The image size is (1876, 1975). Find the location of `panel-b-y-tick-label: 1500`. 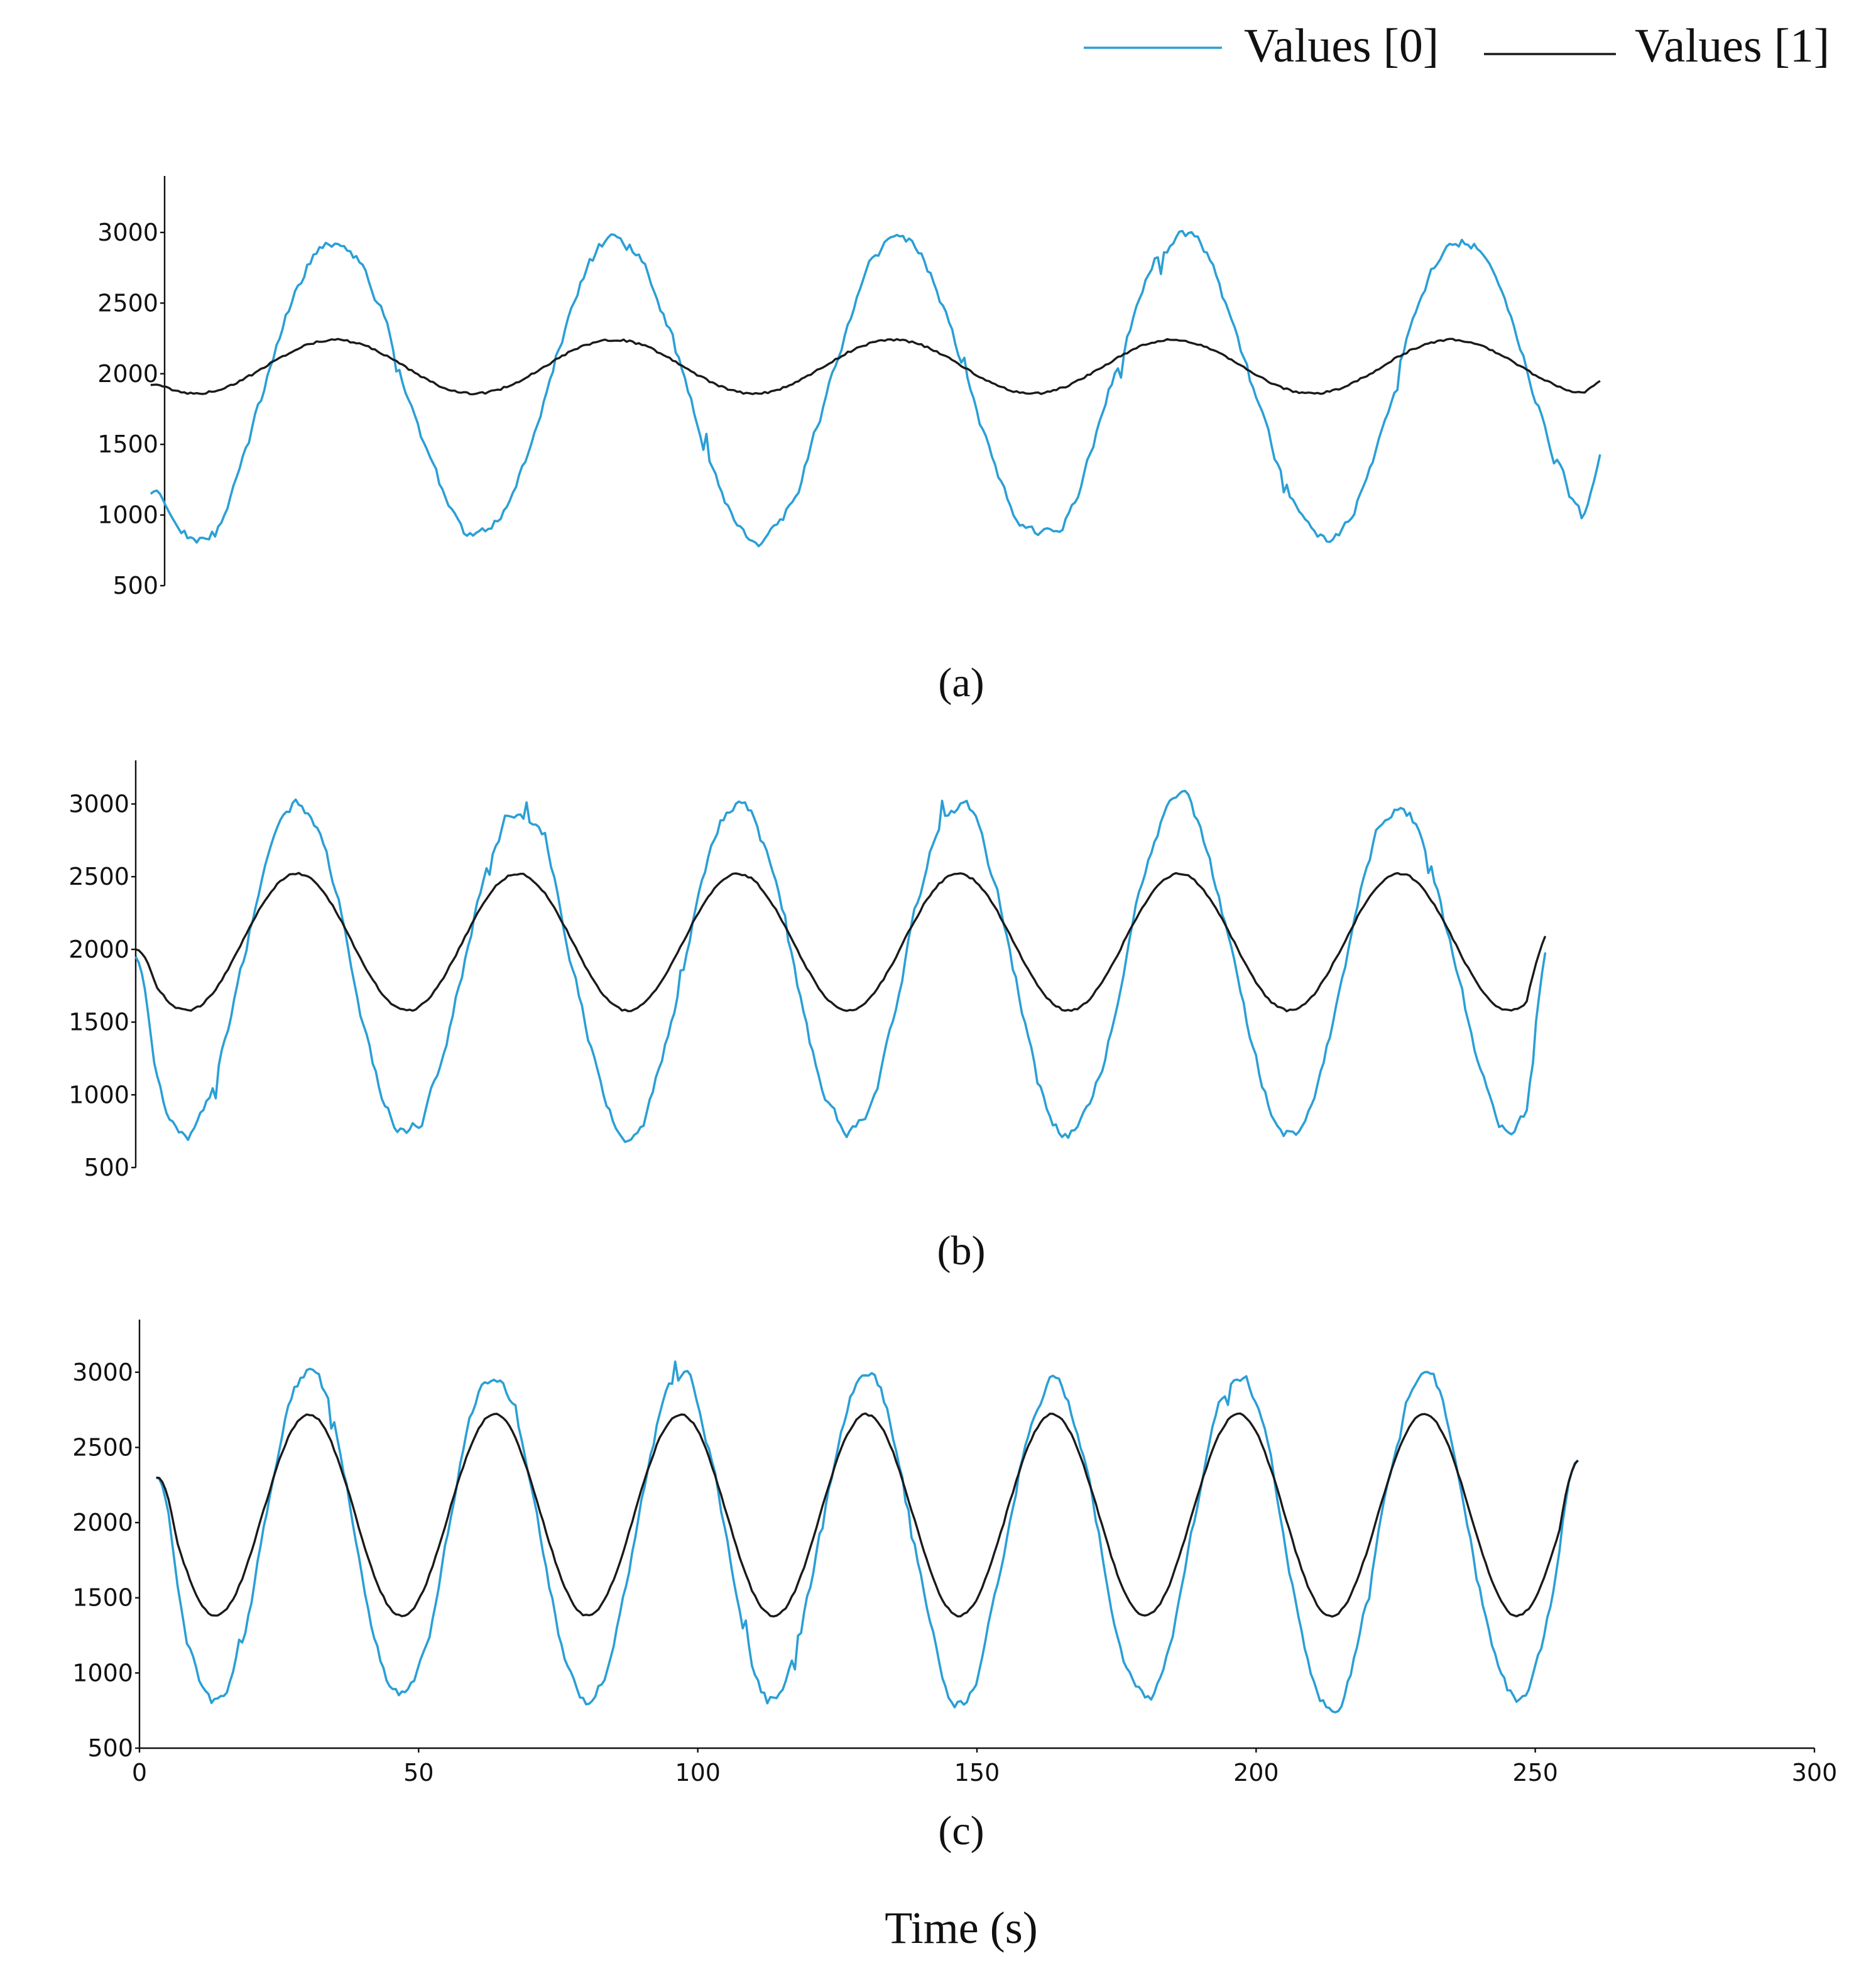

panel-b-y-tick-label: 1500 is located at coordinates (99, 1022).